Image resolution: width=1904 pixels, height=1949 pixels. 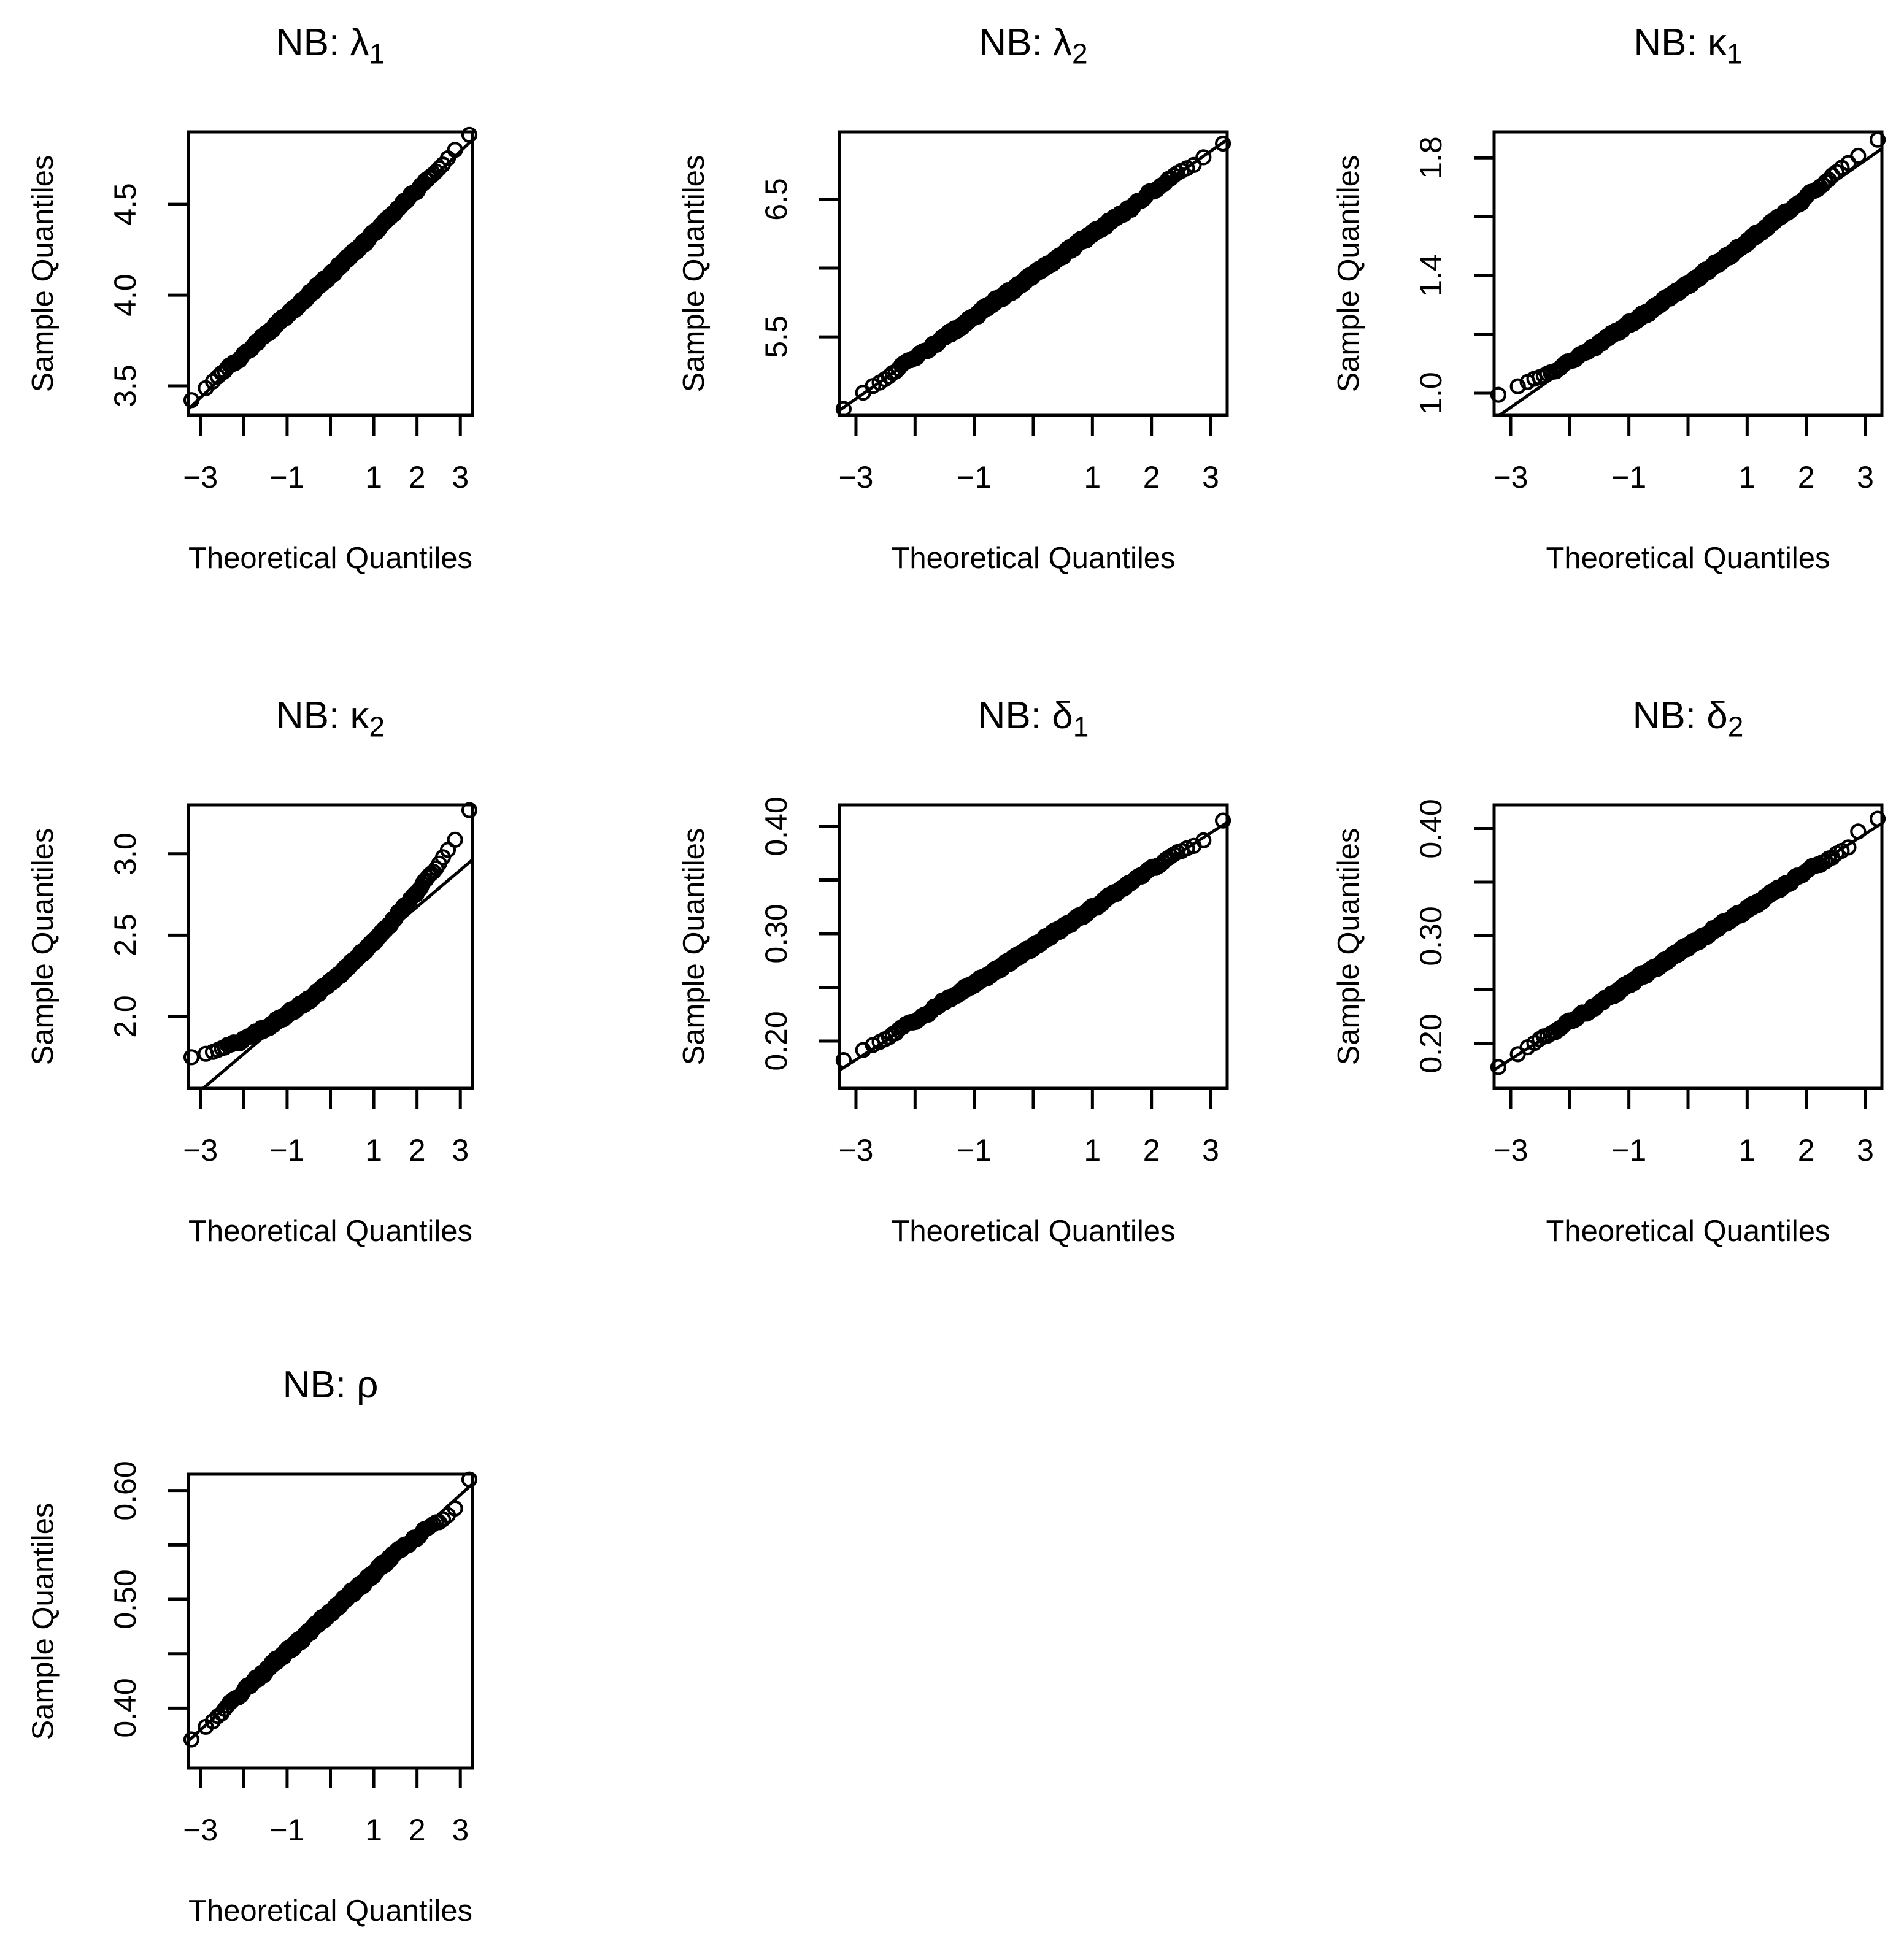 I want to click on title-symbol: δ, so click(x=1062, y=715).